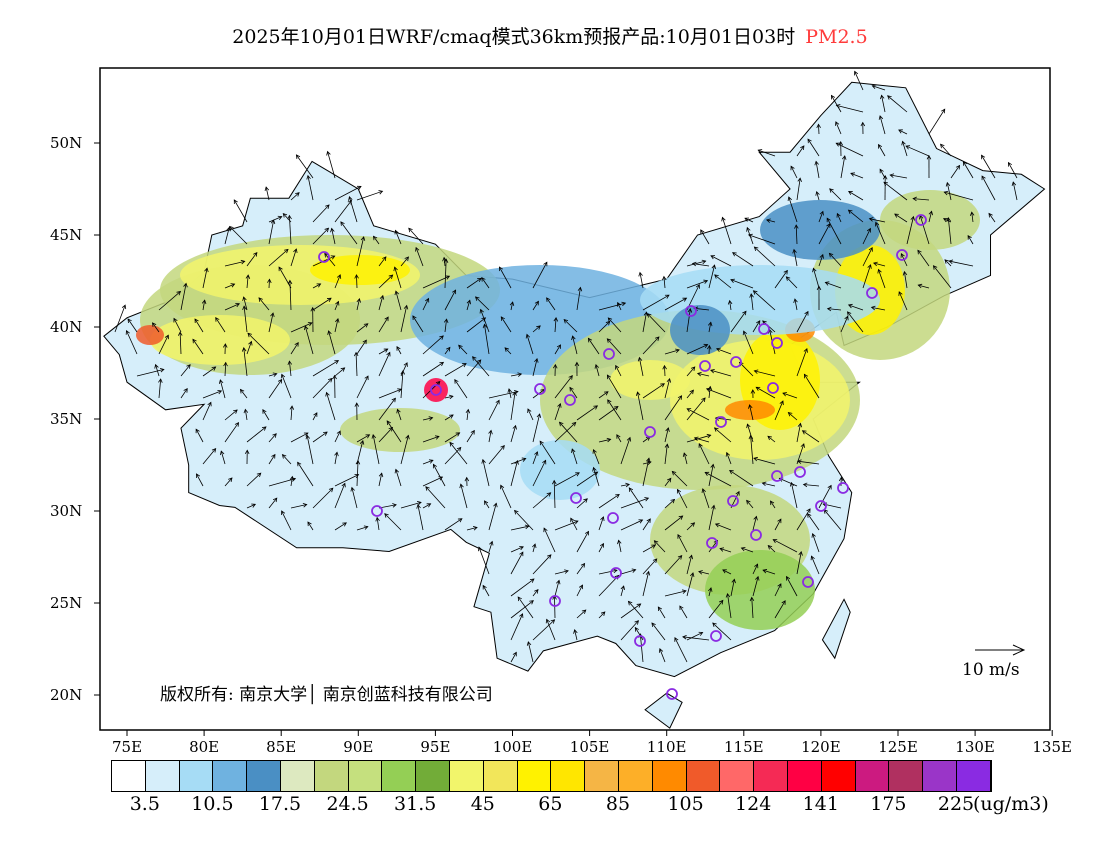 This screenshot has height=850, width=1100. What do you see at coordinates (991, 670) in the screenshot?
I see `wind-reference-label: 10 m/s` at bounding box center [991, 670].